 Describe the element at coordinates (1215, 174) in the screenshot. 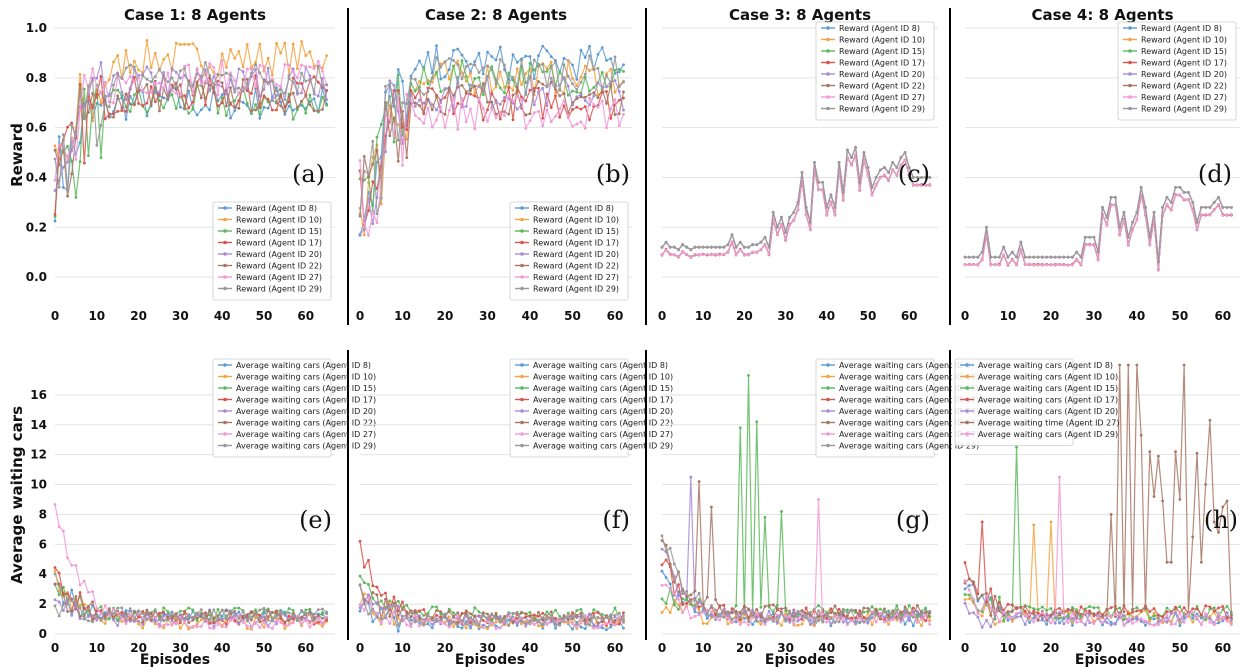

I see `panel-letter: (d)` at that location.